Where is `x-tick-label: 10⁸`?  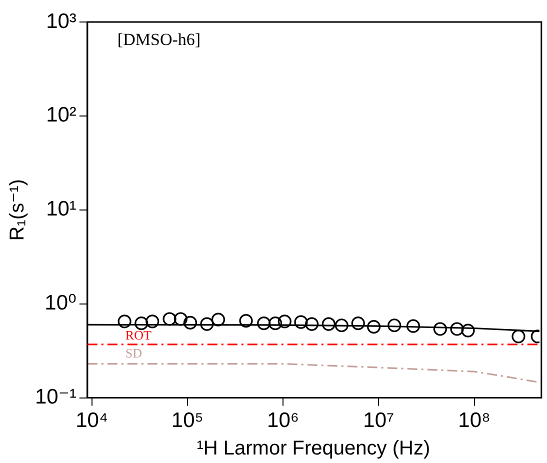 x-tick-label: 10⁸ is located at coordinates (474, 420).